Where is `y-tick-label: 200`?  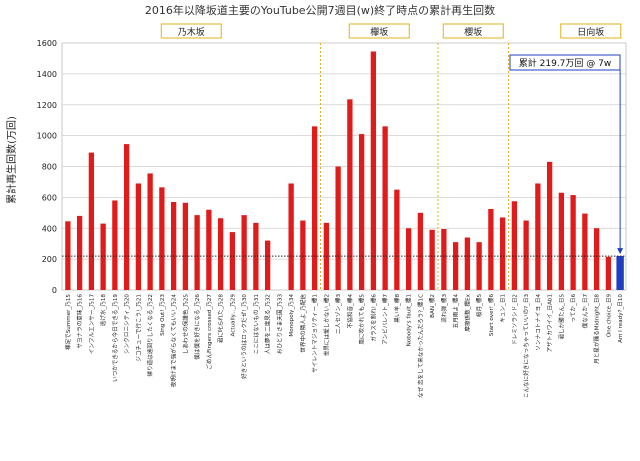
y-tick-label: 200 is located at coordinates (49, 259).